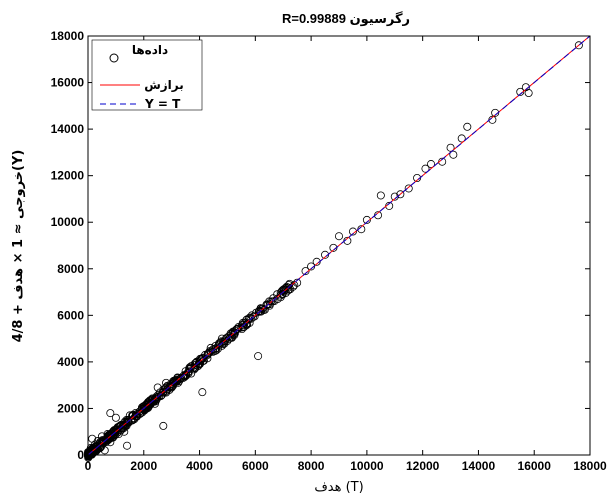 The image size is (613, 499). What do you see at coordinates (80, 455) in the screenshot?
I see `y-tick-label: 0` at bounding box center [80, 455].